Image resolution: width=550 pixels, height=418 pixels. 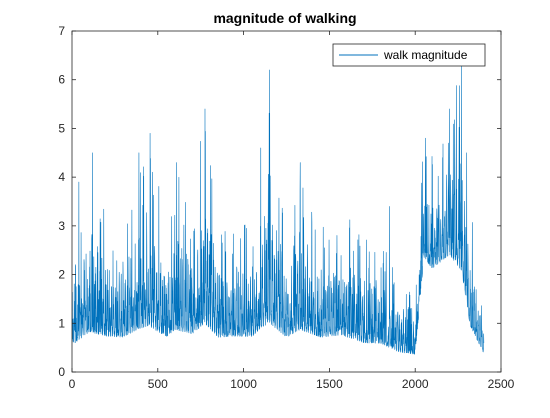 What do you see at coordinates (415, 384) in the screenshot?
I see `x-tick-label: 2000` at bounding box center [415, 384].